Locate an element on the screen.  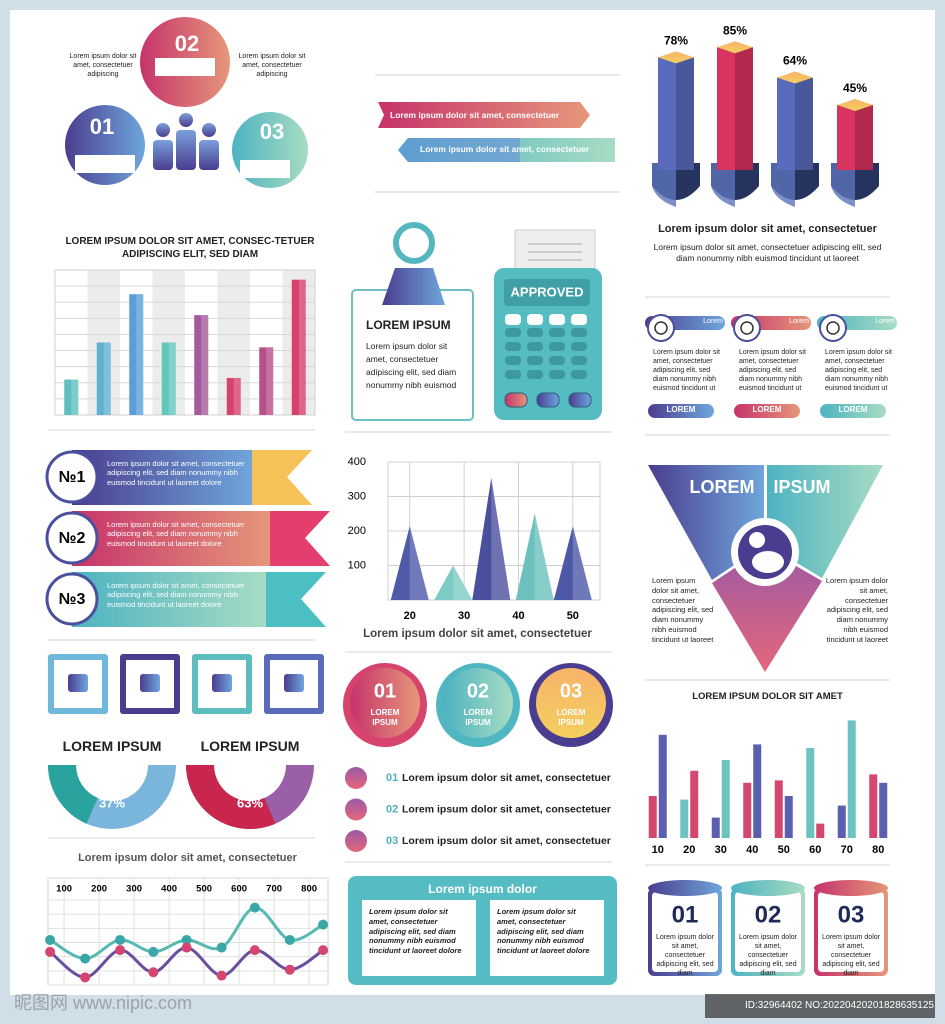
ribbon is located at coordinates (459, 150).